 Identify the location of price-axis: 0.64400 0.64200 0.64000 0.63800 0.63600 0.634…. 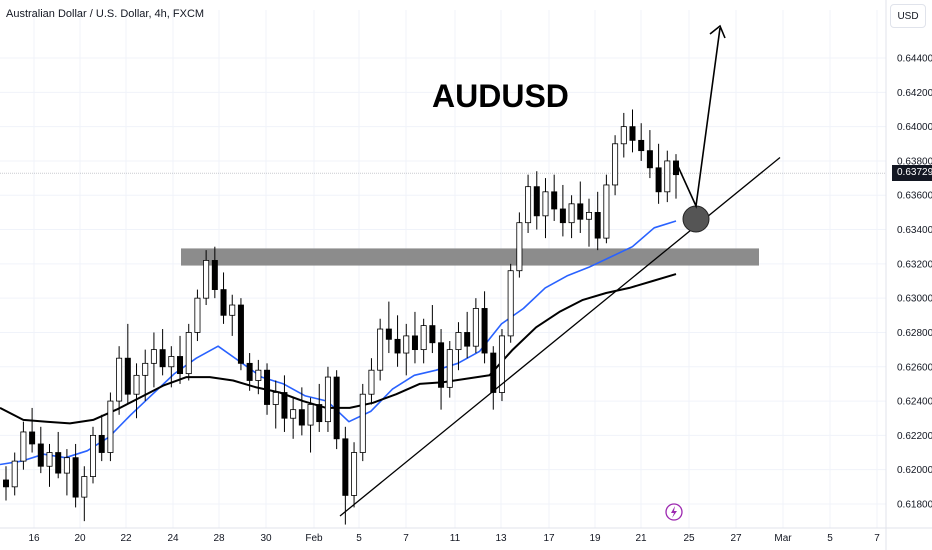
(908, 275).